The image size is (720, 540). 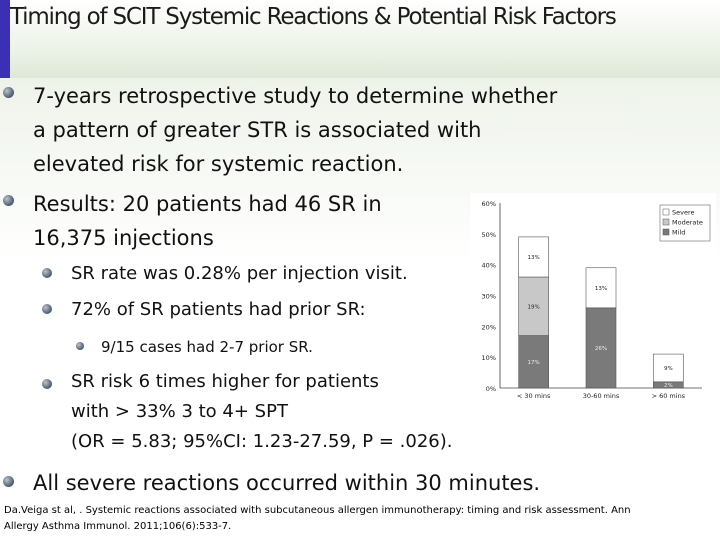 What do you see at coordinates (489, 297) in the screenshot?
I see `y-tick-label: 30%` at bounding box center [489, 297].